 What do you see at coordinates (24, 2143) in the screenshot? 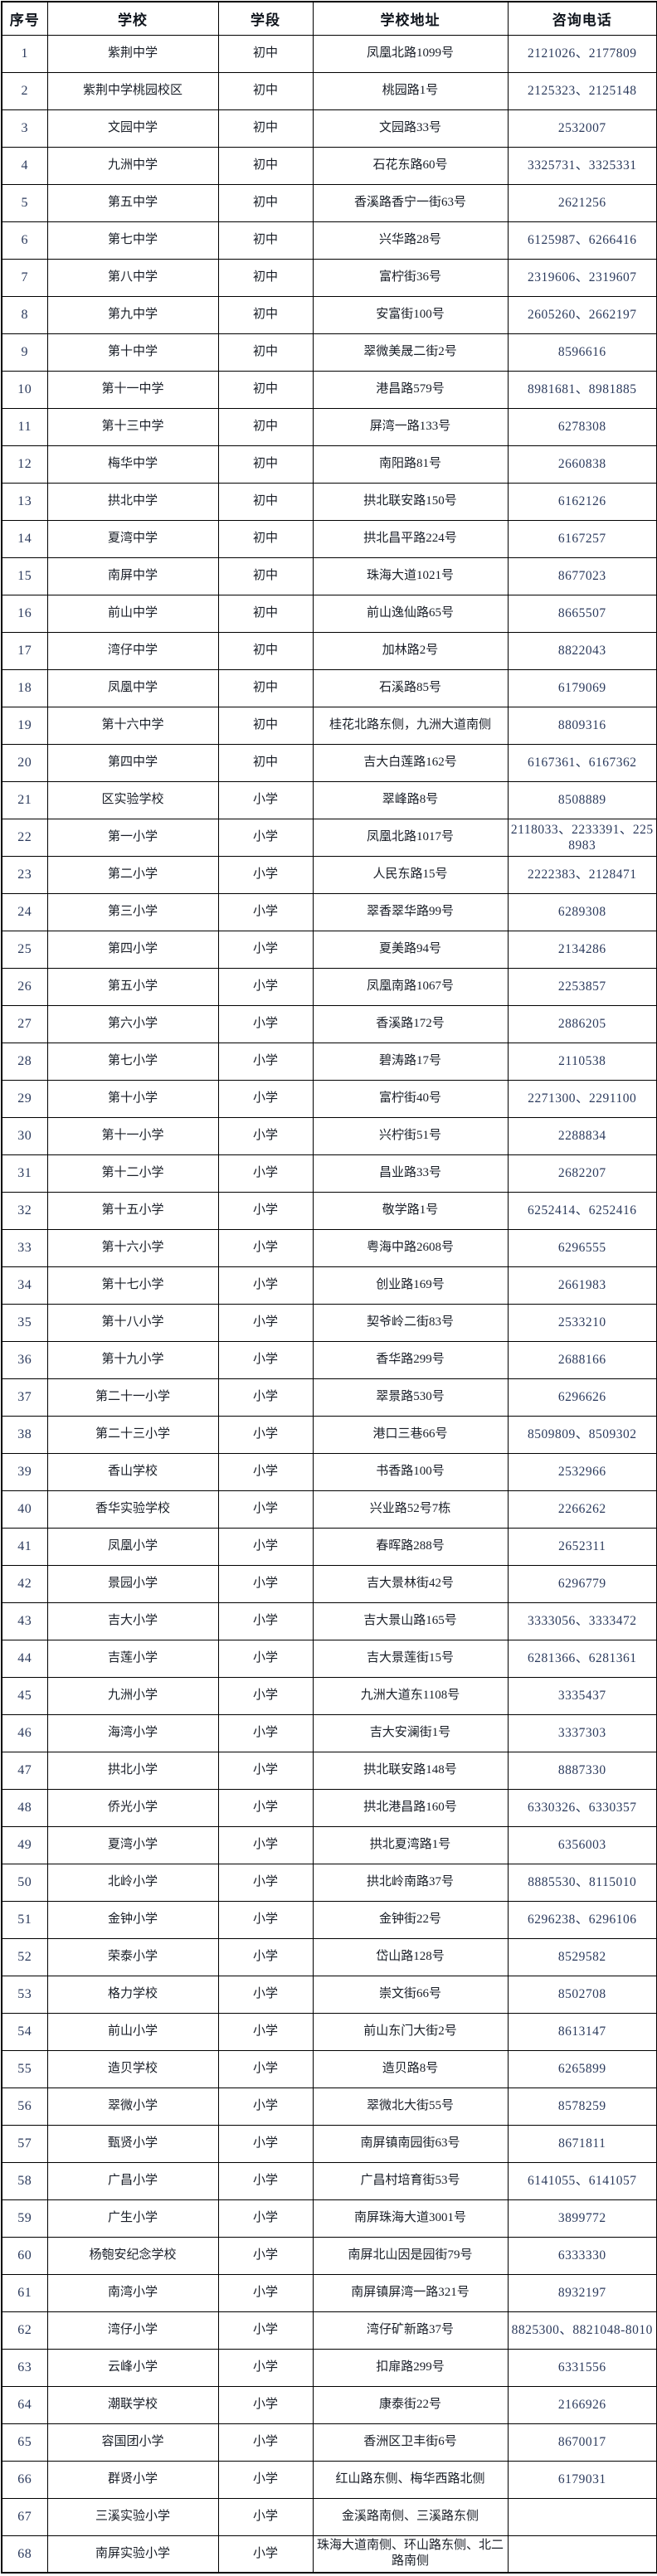
I see `index-cell: 57` at bounding box center [24, 2143].